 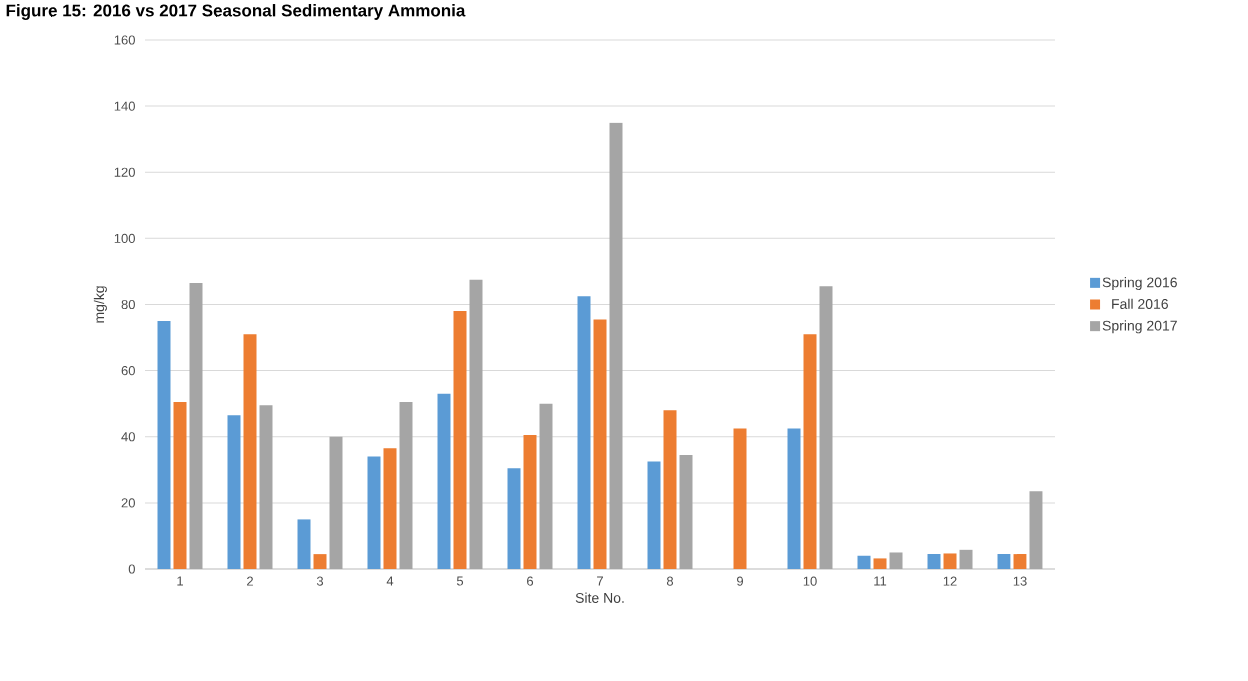 I want to click on x-tick-label: 4, so click(x=390, y=581).